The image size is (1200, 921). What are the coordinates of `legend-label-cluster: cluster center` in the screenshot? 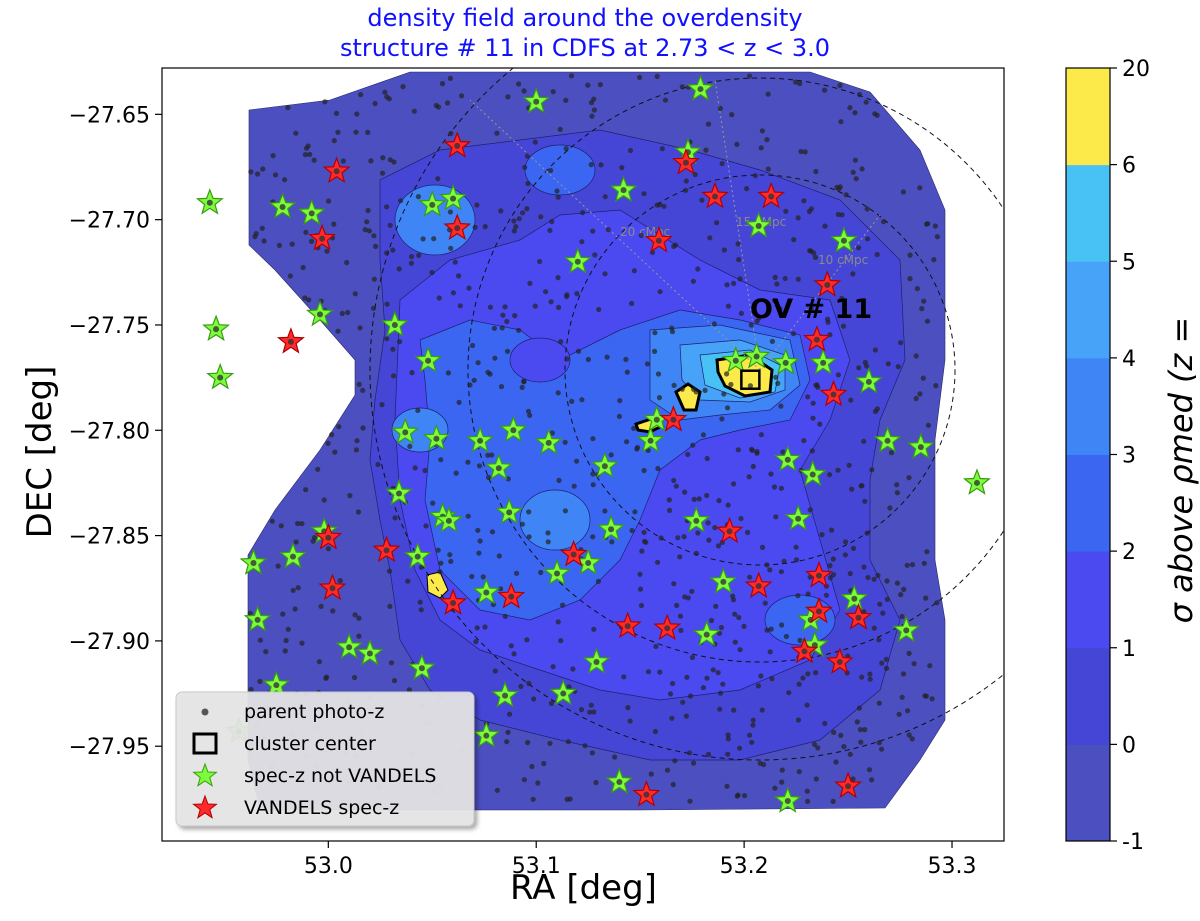 It's located at (310, 744).